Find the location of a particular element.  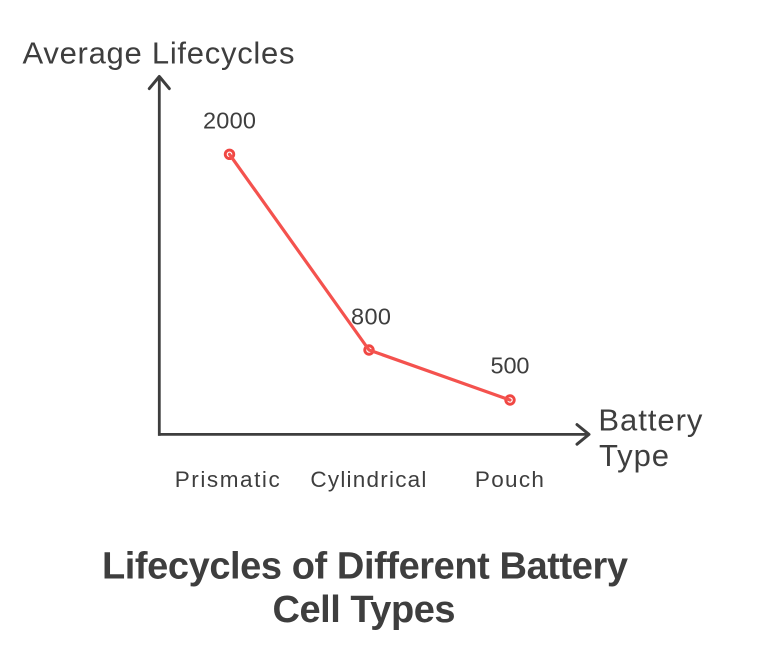

svg-text: Cell Types is located at coordinates (364, 610).